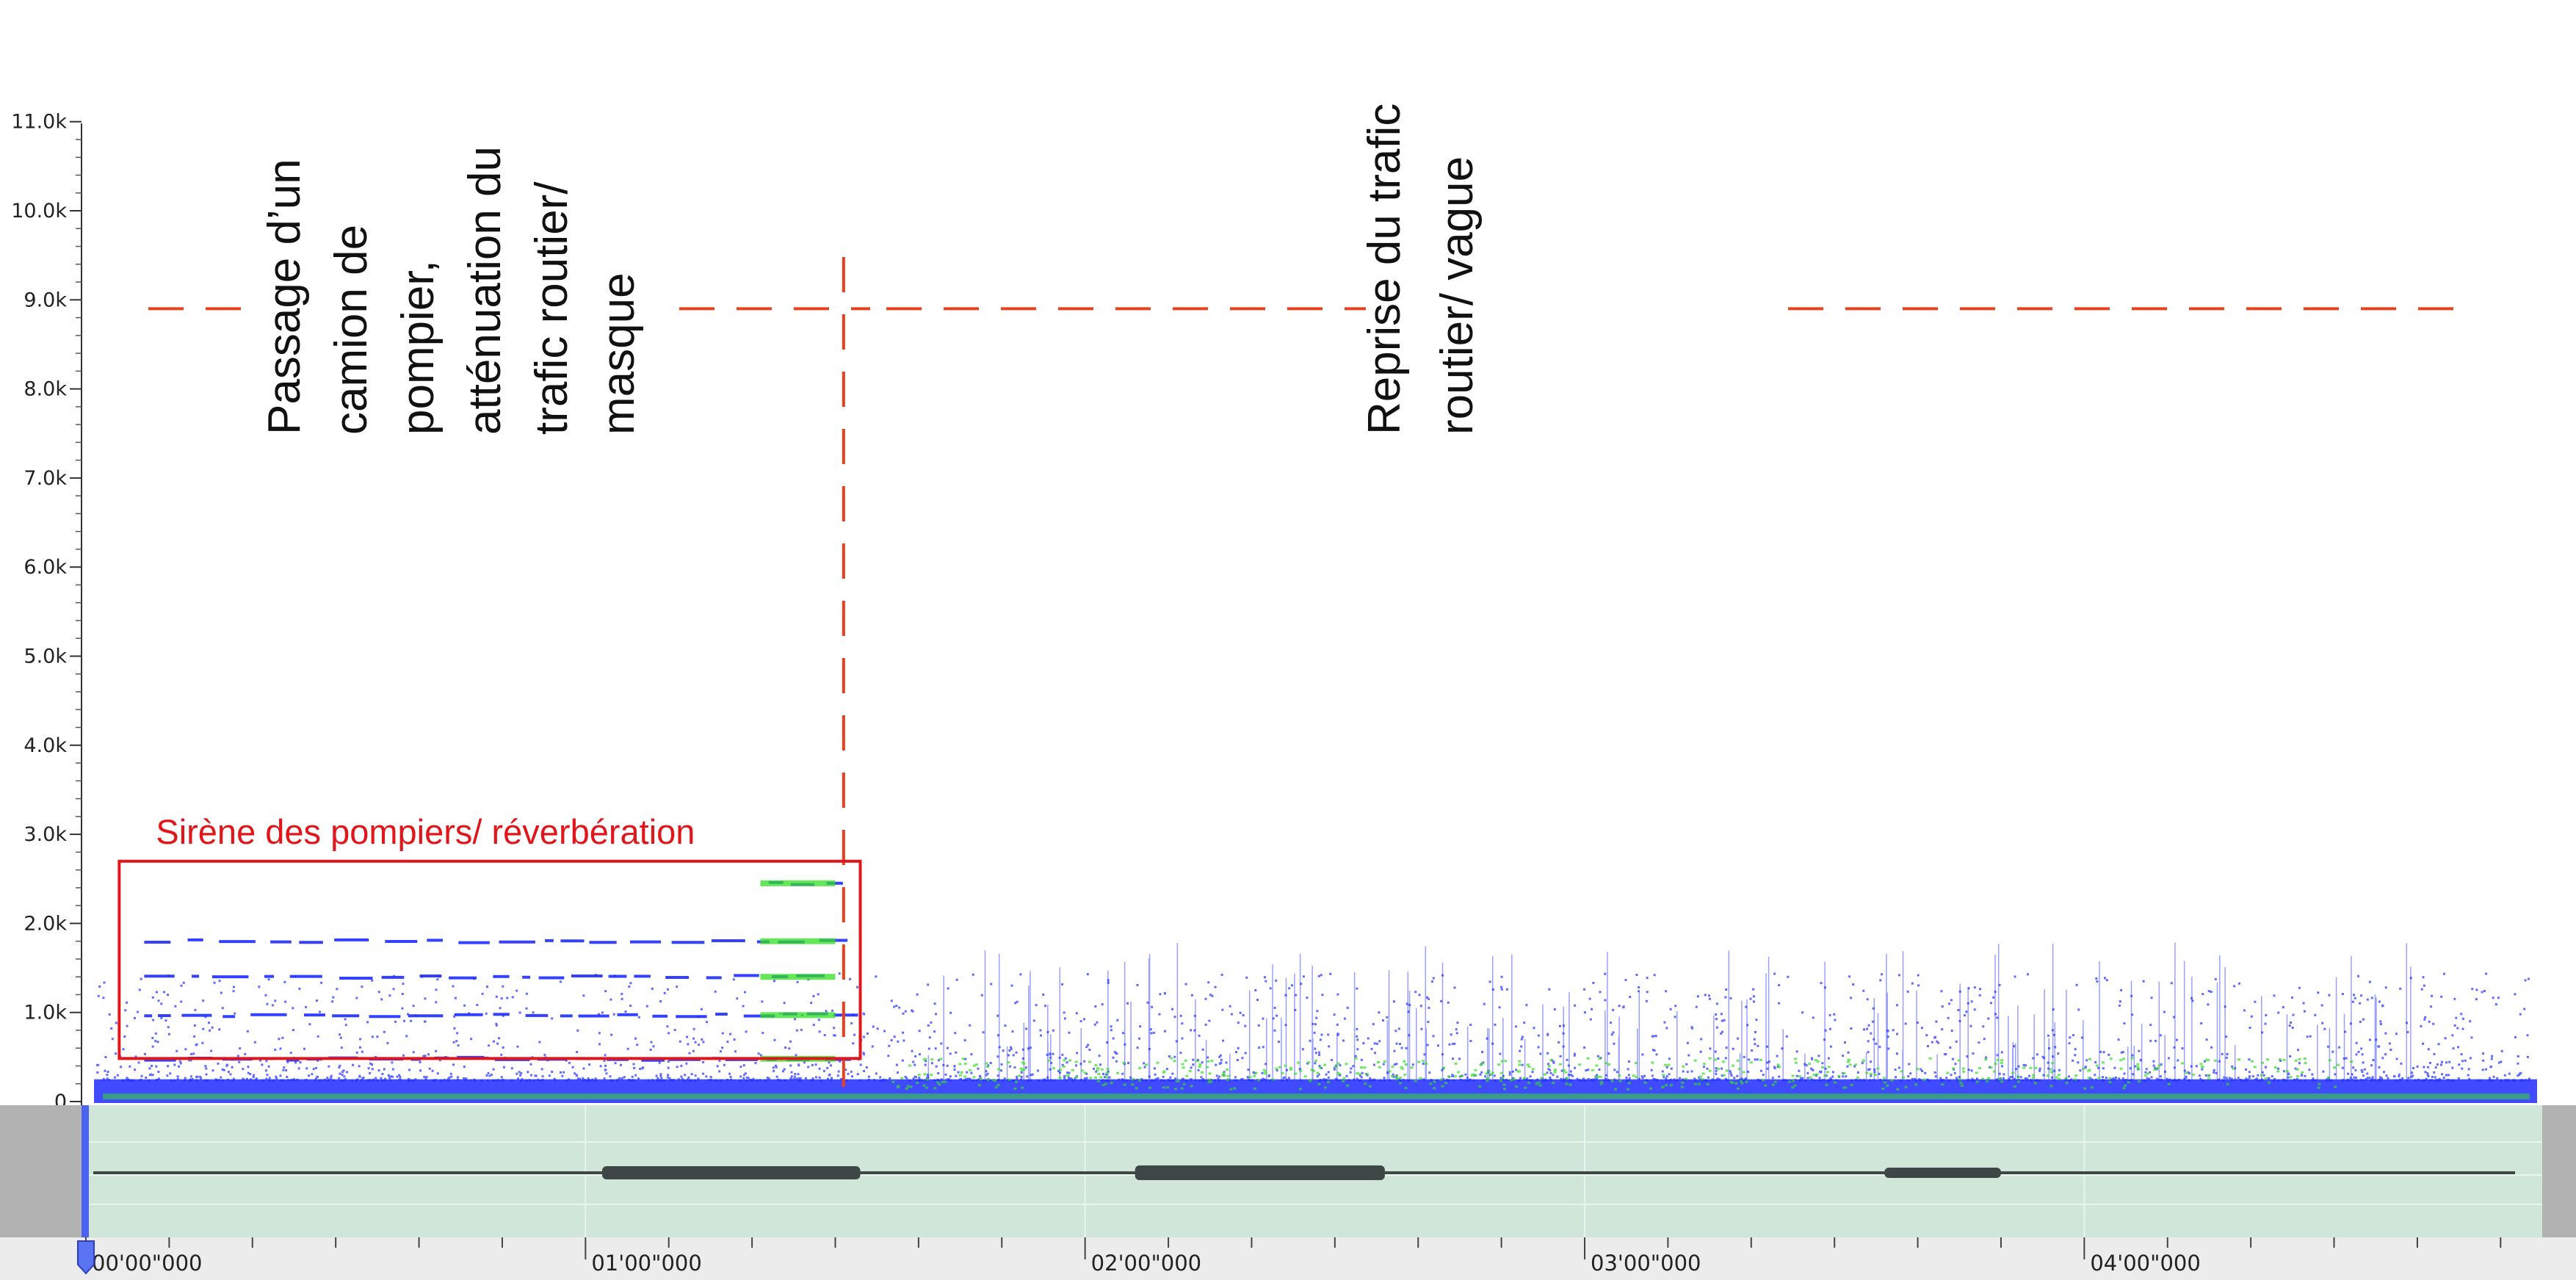 The width and height of the screenshot is (2576, 1280). Describe the element at coordinates (418, 348) in the screenshot. I see `annotation-line: pompier,` at that location.